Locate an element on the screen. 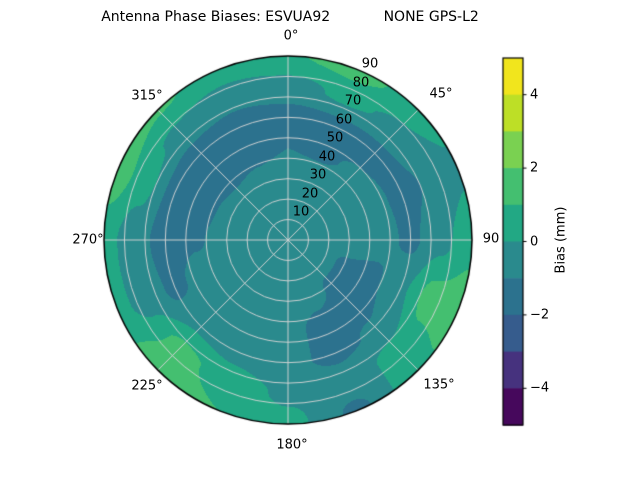 Image resolution: width=640 pixels, height=480 pixels. radial-label-30: 30 is located at coordinates (318, 175).